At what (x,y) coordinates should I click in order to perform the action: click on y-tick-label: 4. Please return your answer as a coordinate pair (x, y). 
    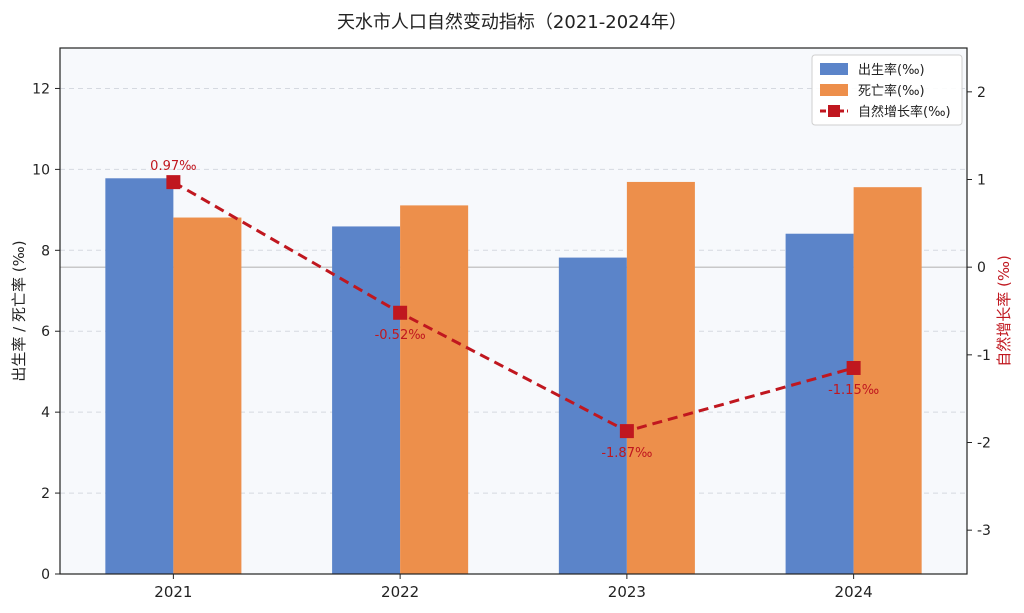
    Looking at the image, I should click on (45, 413).